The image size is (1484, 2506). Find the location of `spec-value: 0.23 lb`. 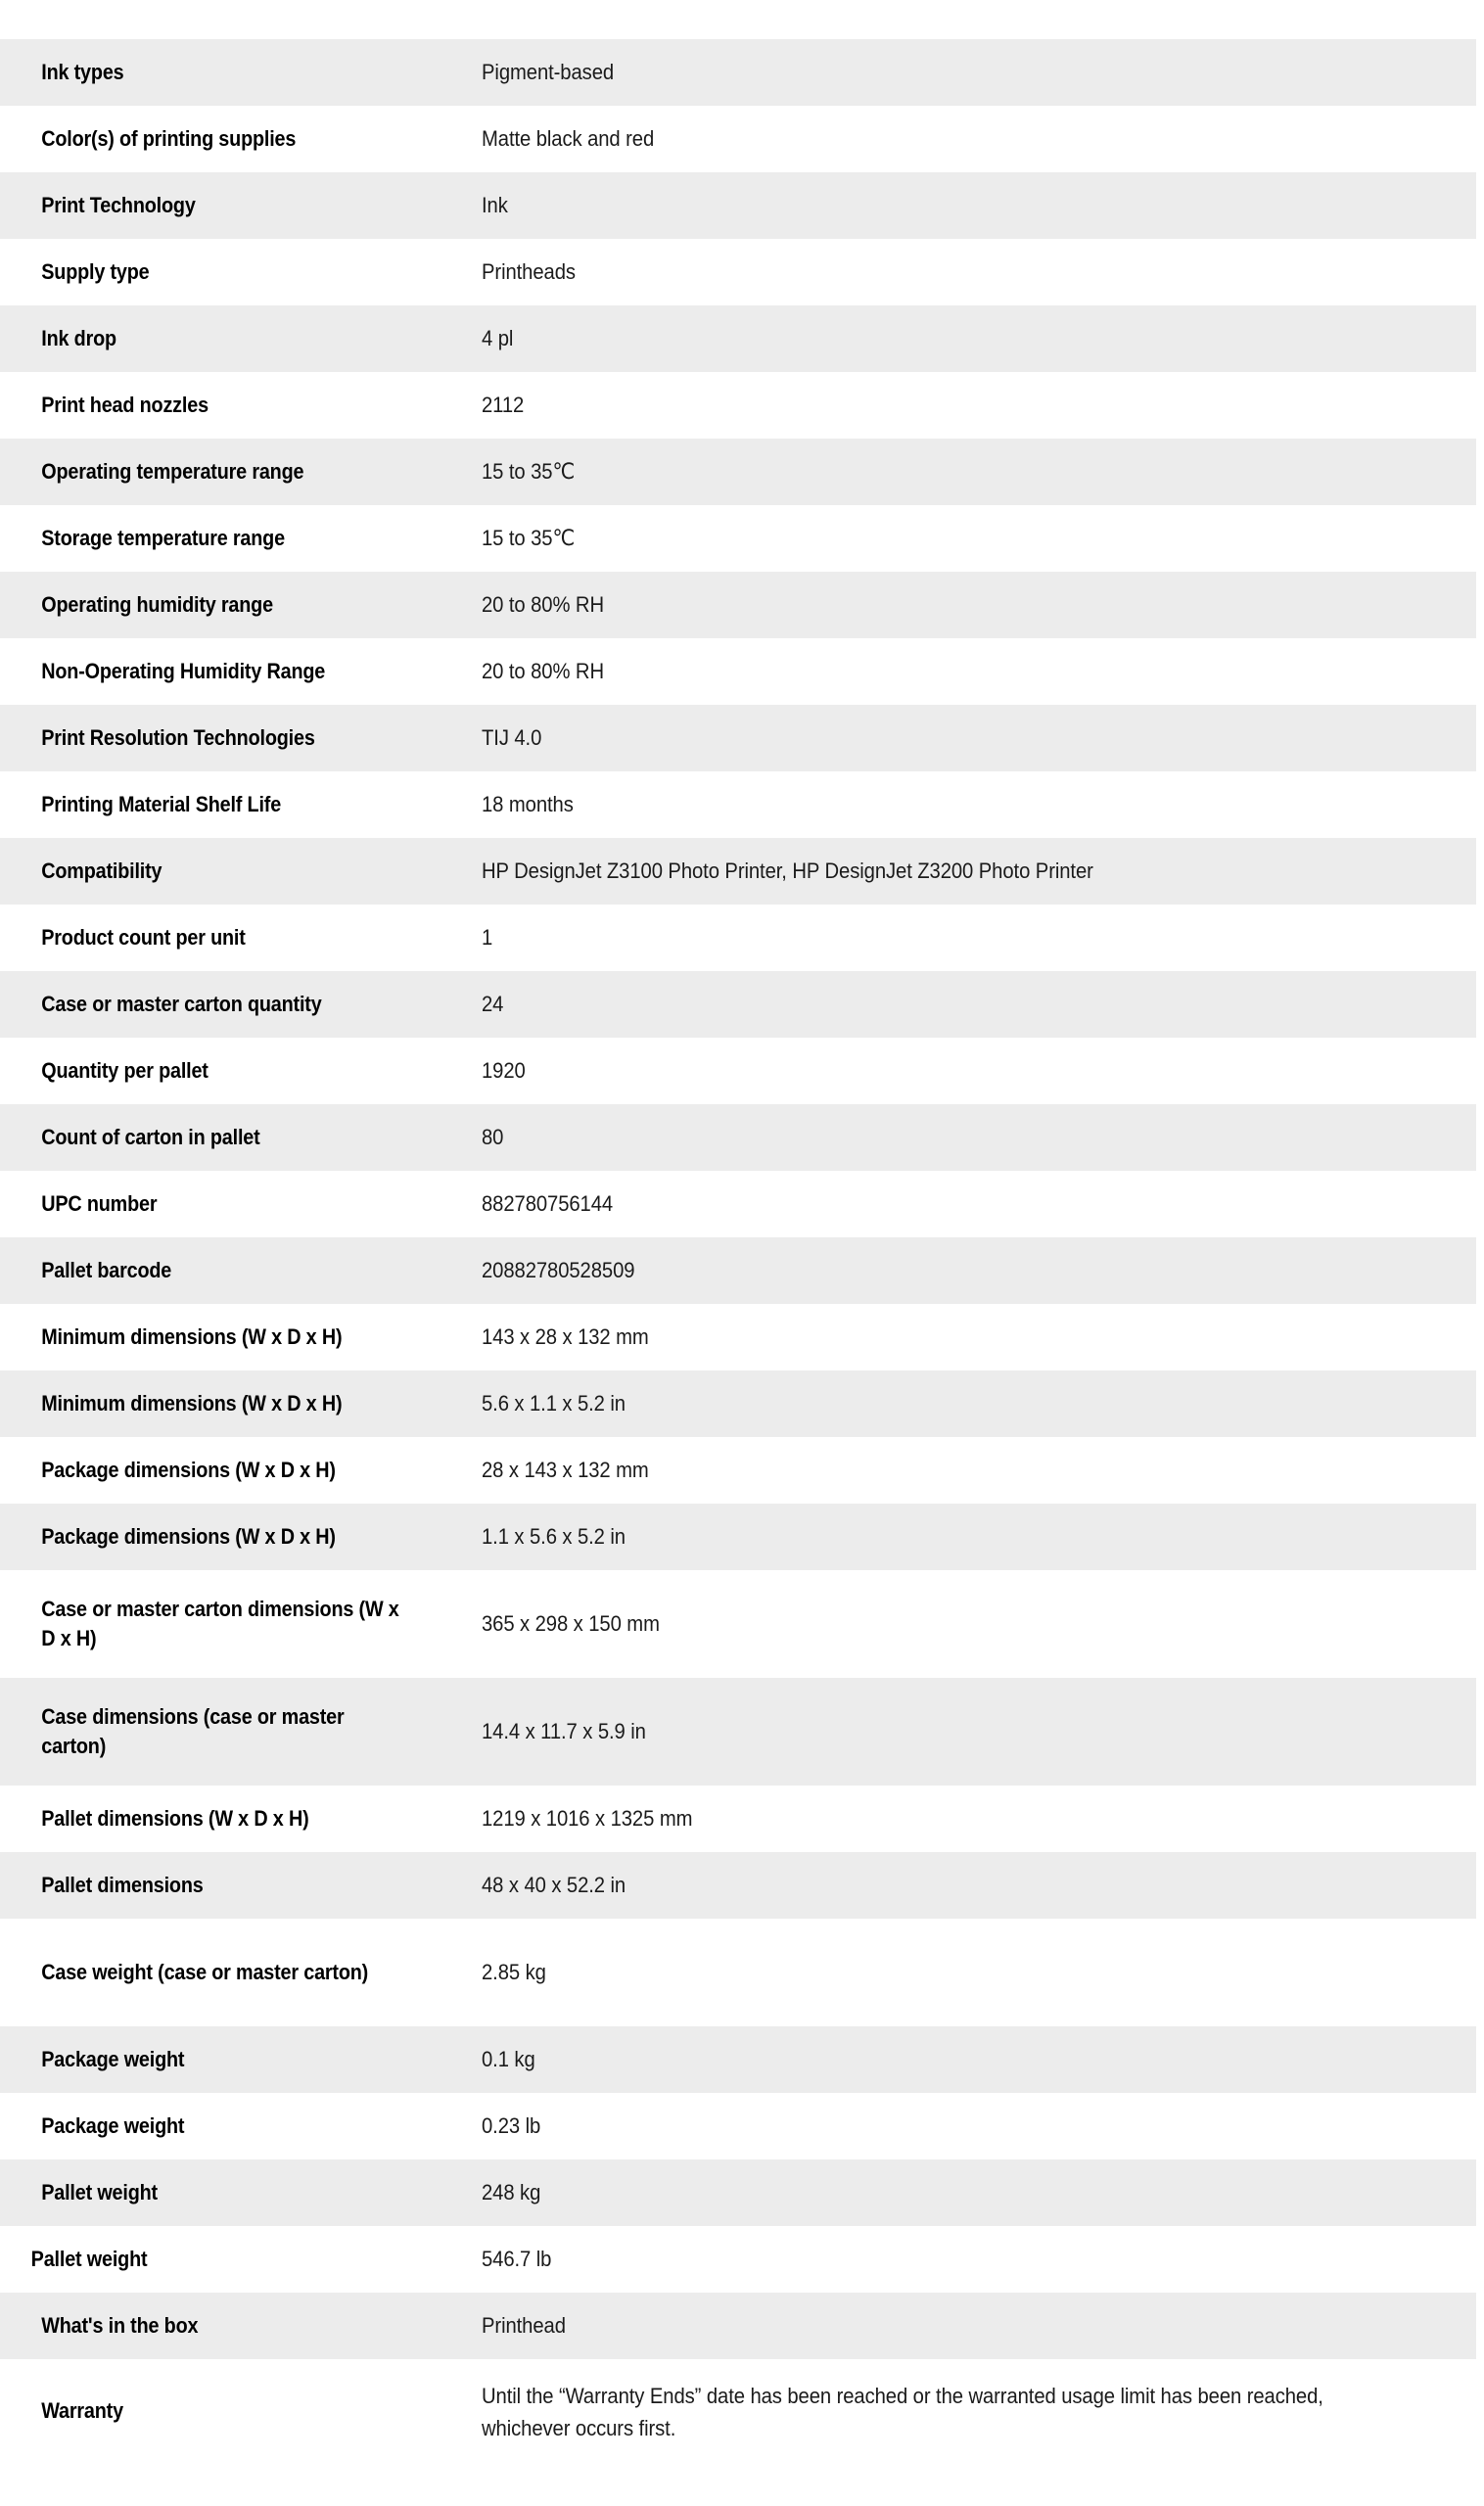

spec-value: 0.23 lb is located at coordinates (511, 2125).